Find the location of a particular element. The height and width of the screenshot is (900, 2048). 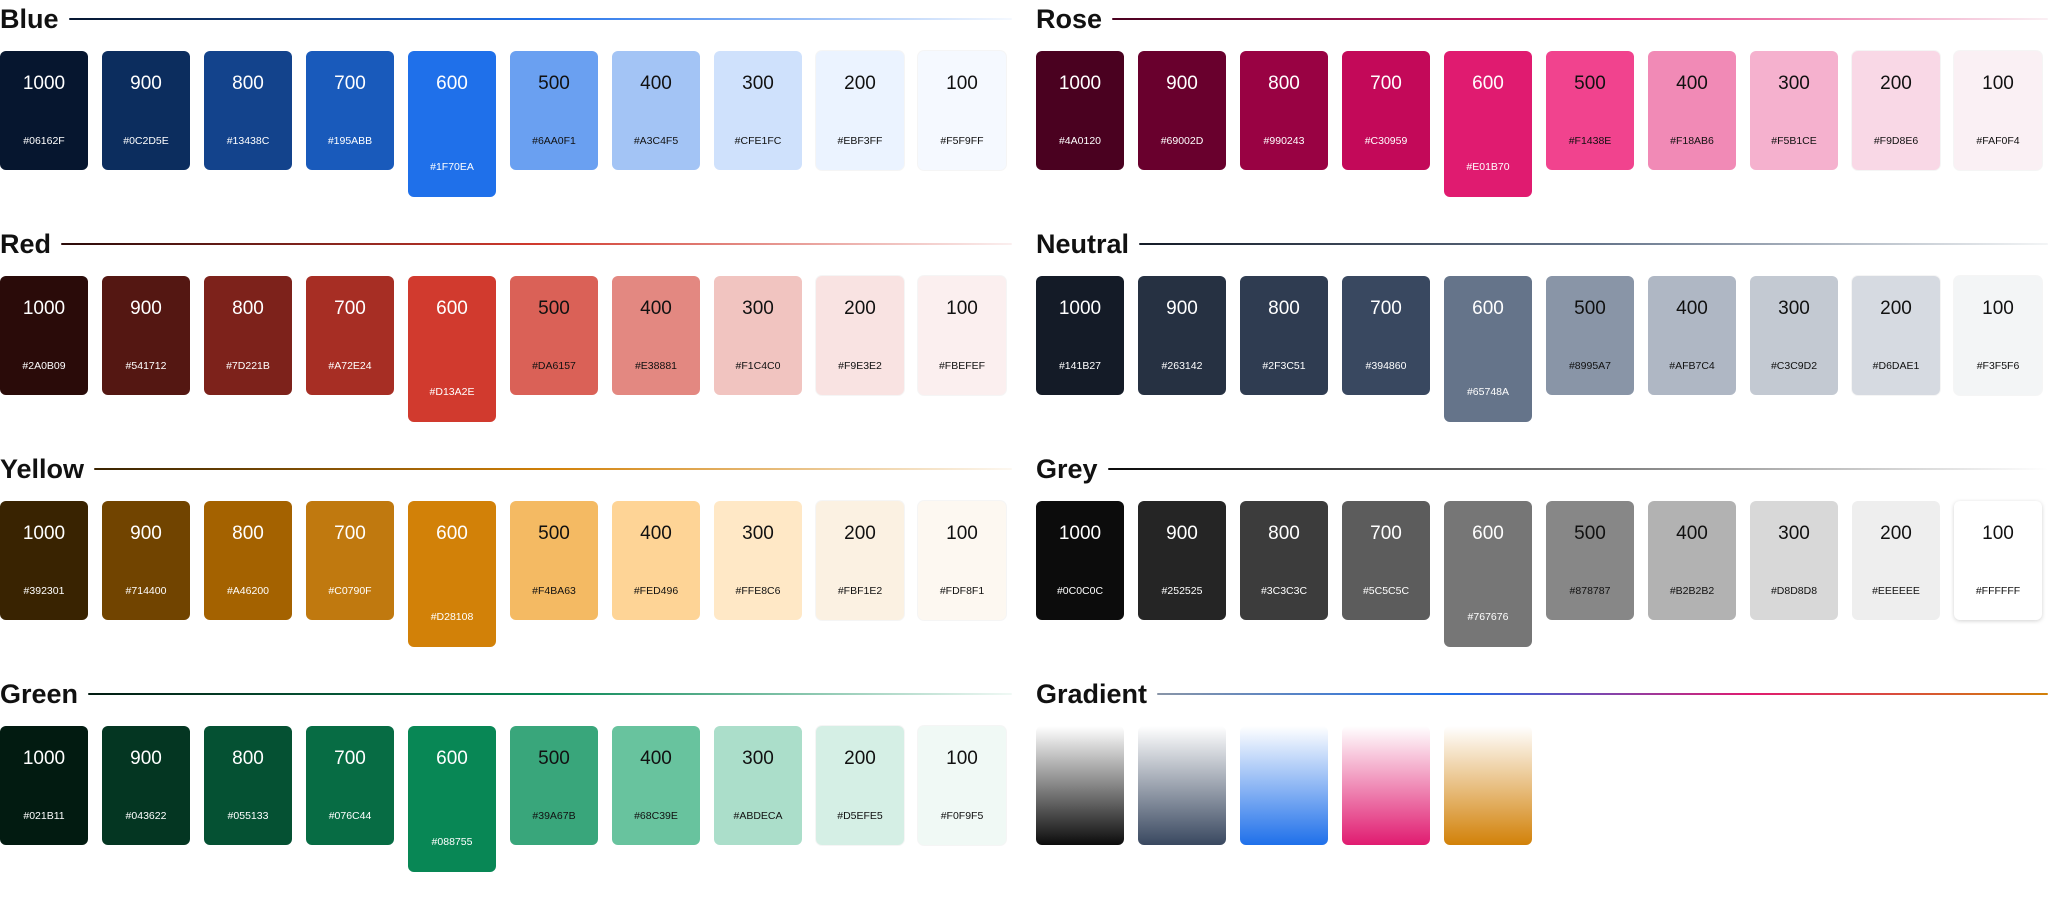

color-swatch-300: 300 #FFE8C6 is located at coordinates (758, 560).